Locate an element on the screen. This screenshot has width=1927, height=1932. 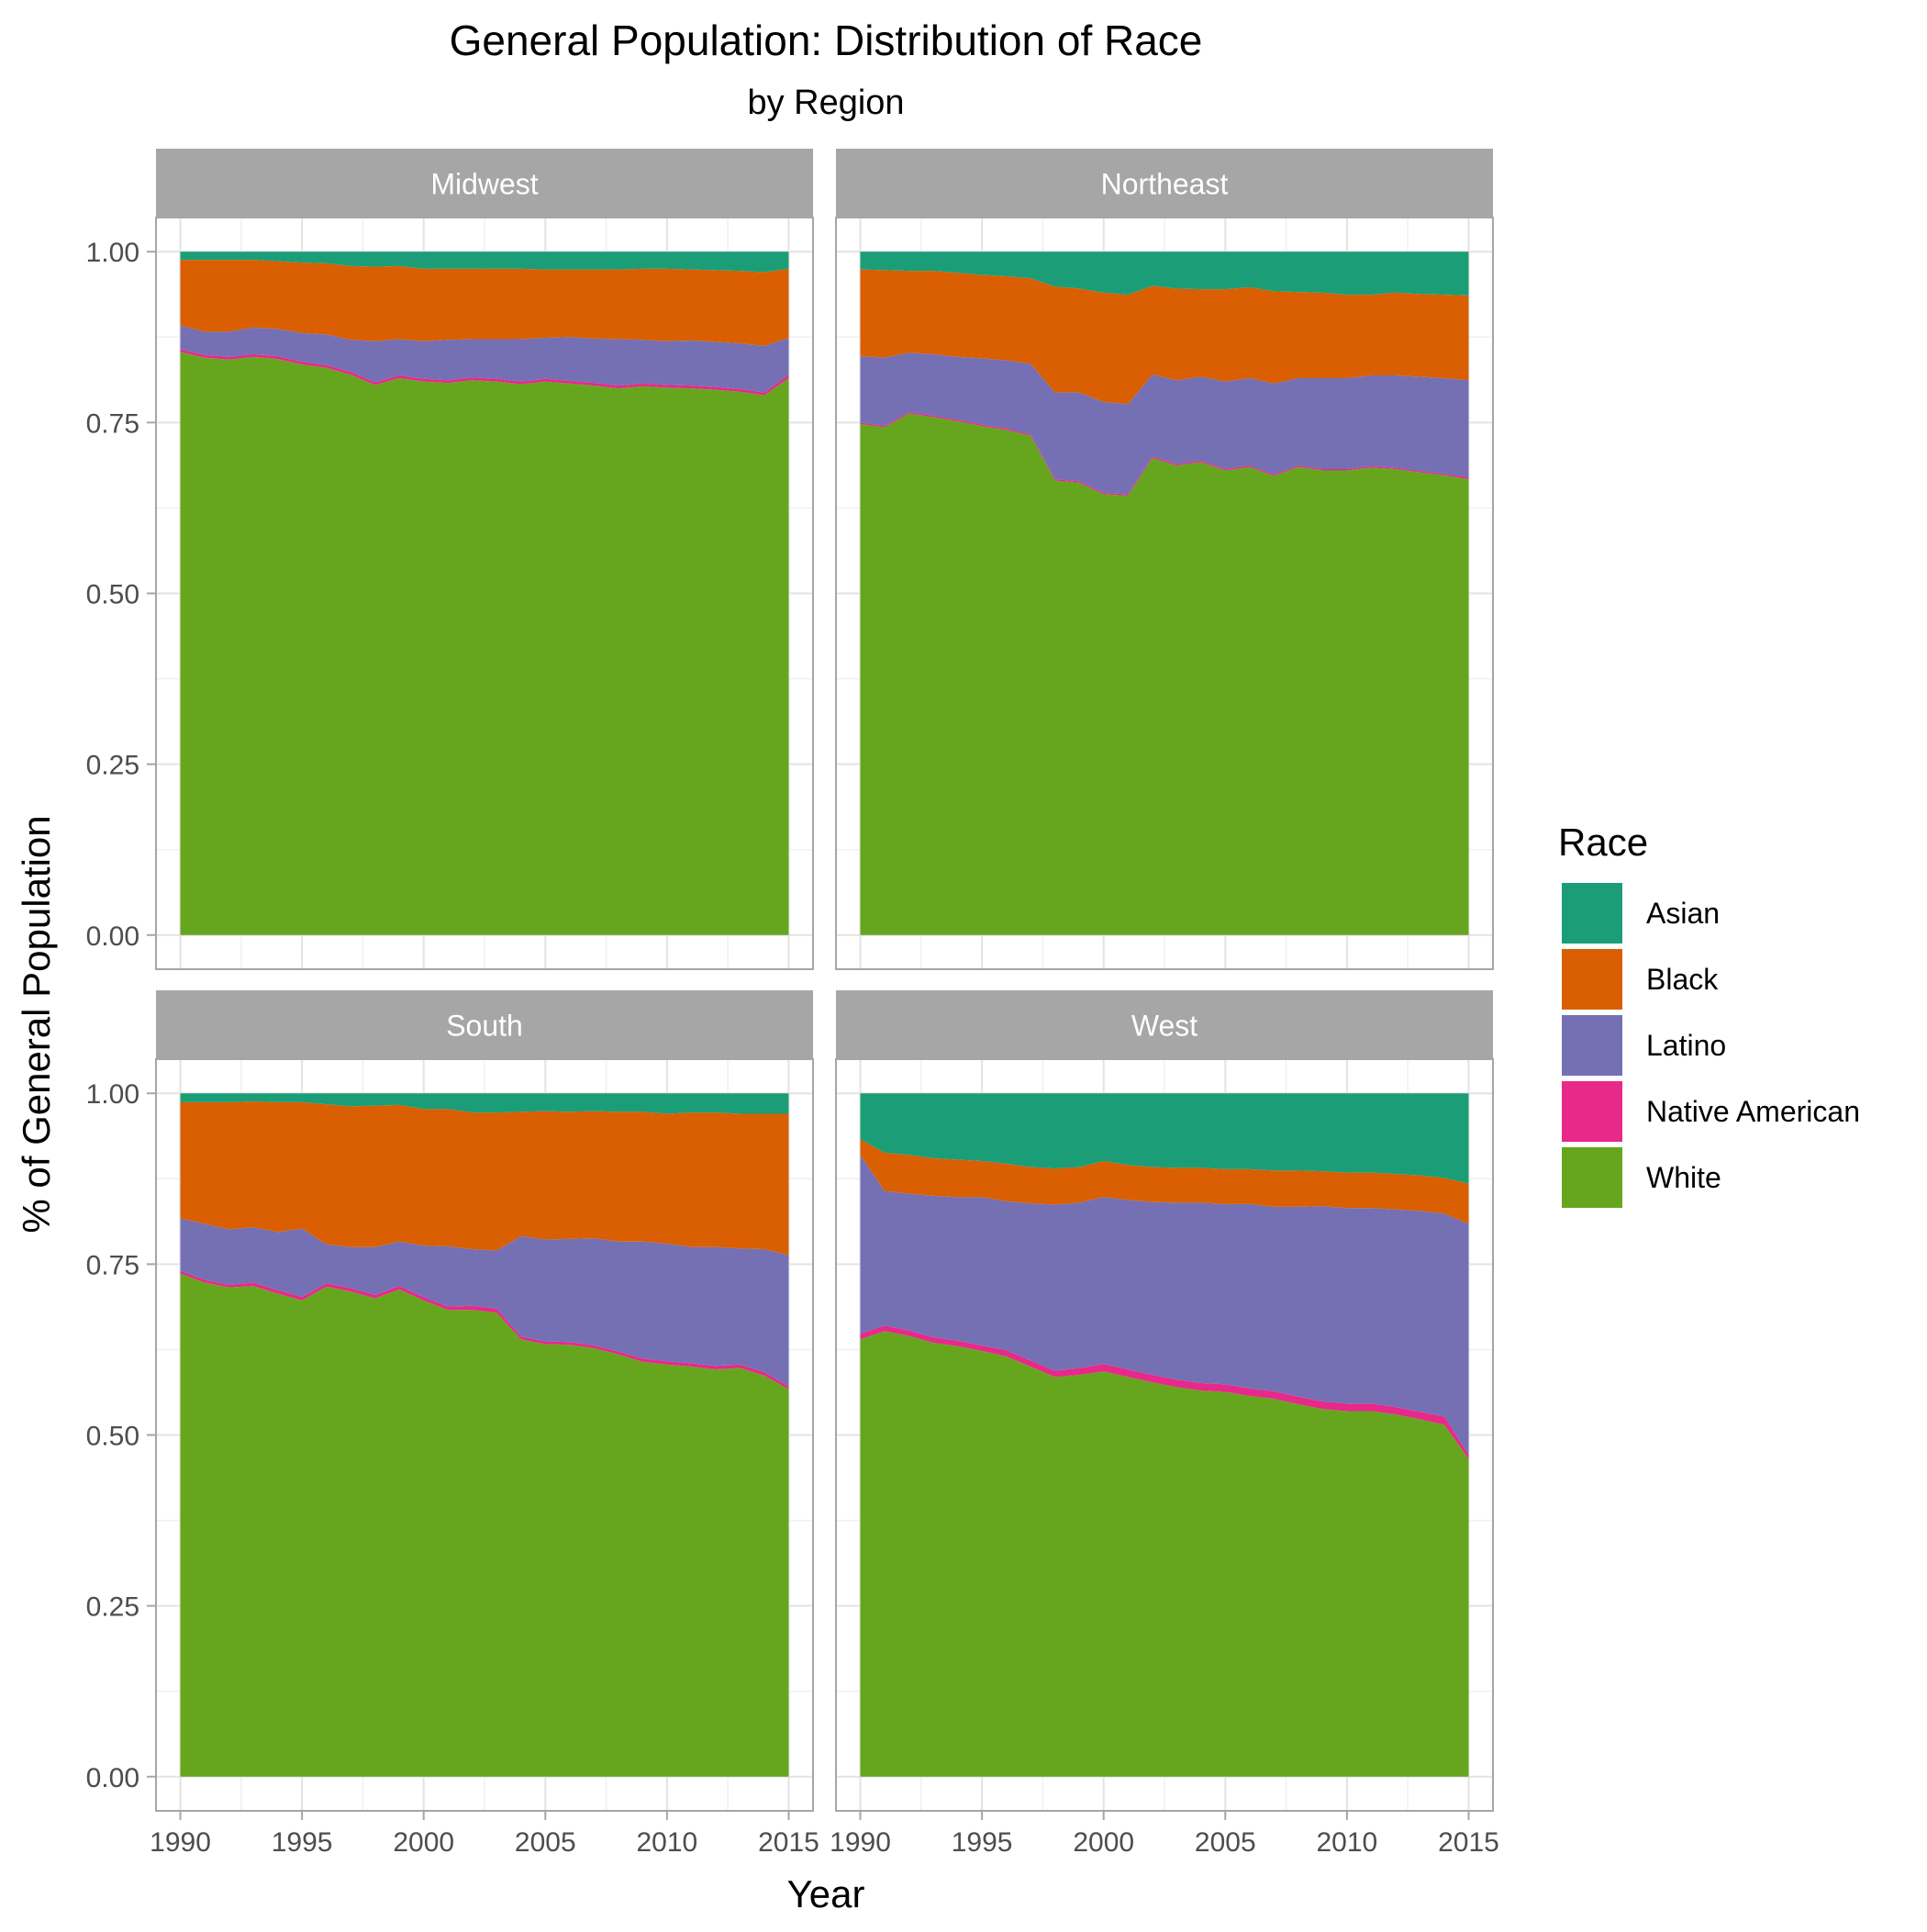
legend-item-latino: Latino is located at coordinates (1644, 1045).